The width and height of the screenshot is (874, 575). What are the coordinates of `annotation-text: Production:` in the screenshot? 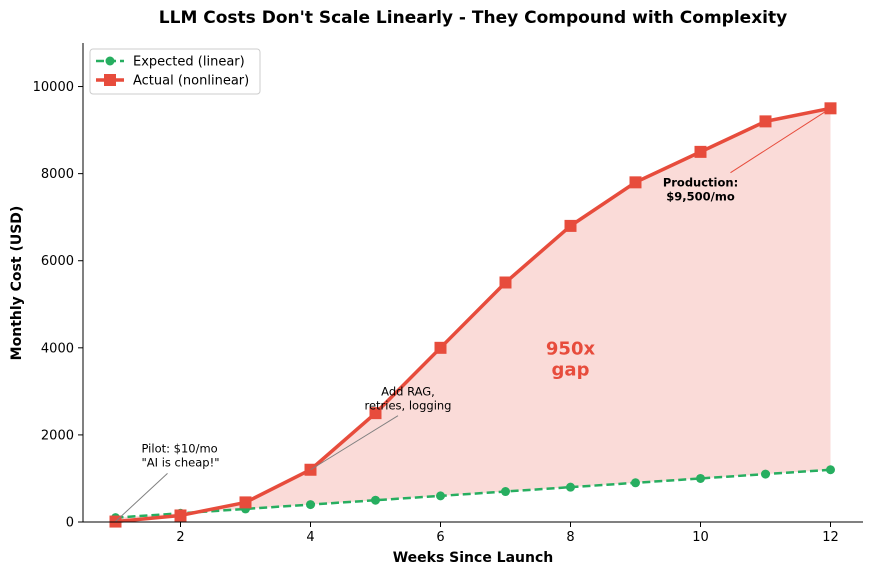 It's located at (700, 183).